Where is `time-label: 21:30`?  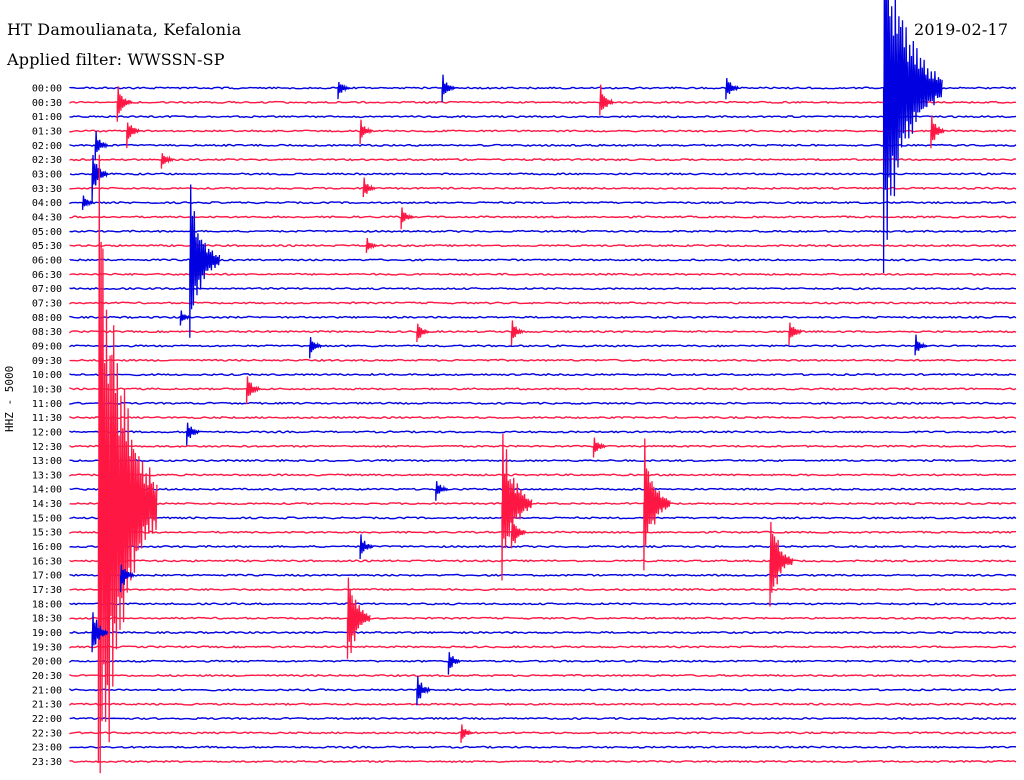
time-label: 21:30 is located at coordinates (47, 705).